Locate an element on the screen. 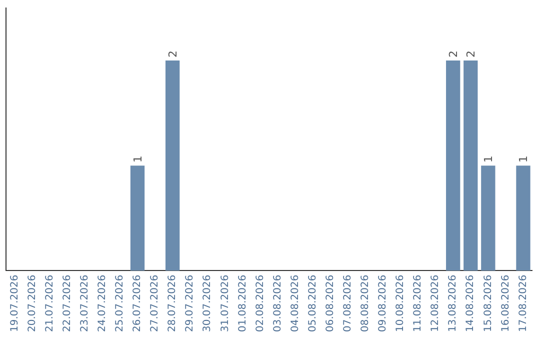 The height and width of the screenshot is (340, 540). x-tick-label: 24.07.2026 is located at coordinates (102, 303).